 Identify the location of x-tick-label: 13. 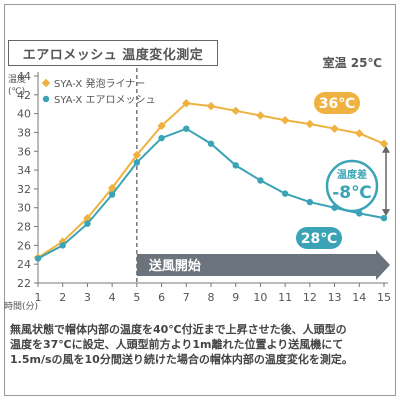
(335, 297).